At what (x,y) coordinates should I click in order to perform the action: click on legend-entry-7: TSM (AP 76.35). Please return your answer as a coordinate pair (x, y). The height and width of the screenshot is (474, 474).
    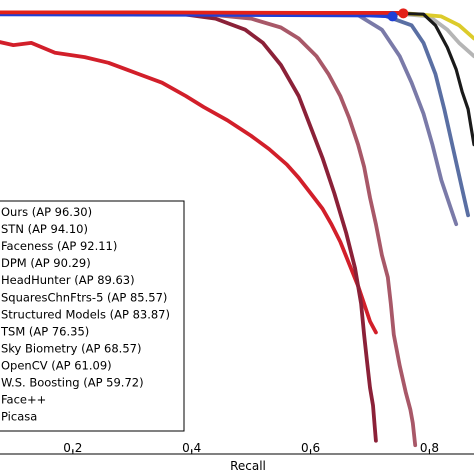
    Looking at the image, I should click on (44, 331).